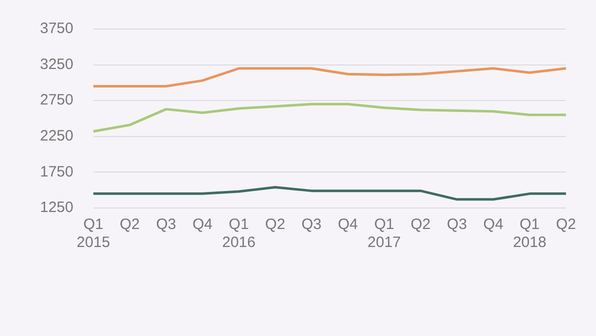  What do you see at coordinates (57, 171) in the screenshot?
I see `y-tick-label: 1750` at bounding box center [57, 171].